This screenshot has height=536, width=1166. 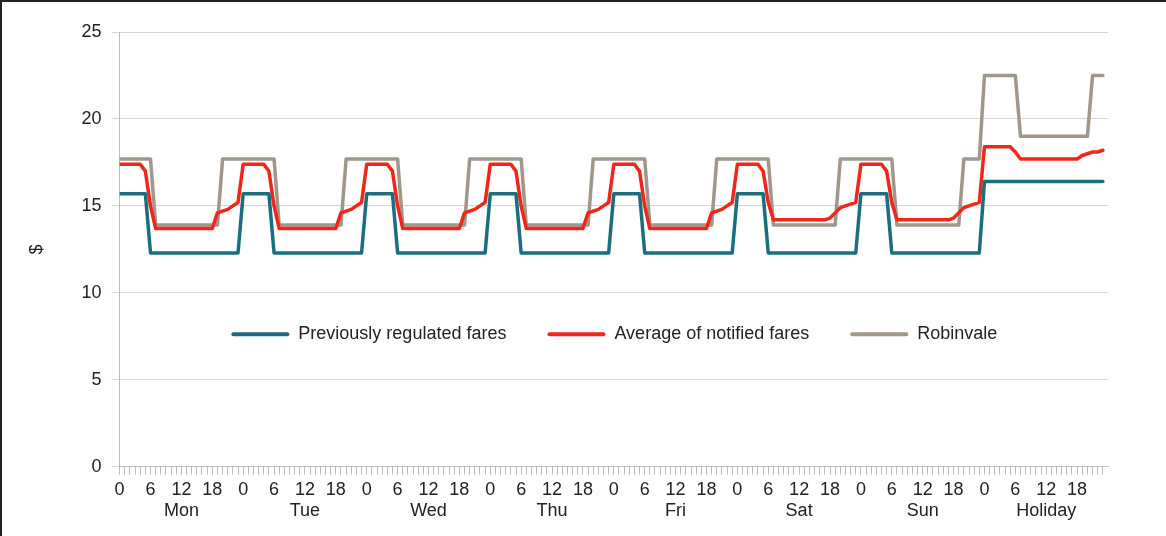 I want to click on x-tick-label: 12 Wed, so click(x=428, y=499).